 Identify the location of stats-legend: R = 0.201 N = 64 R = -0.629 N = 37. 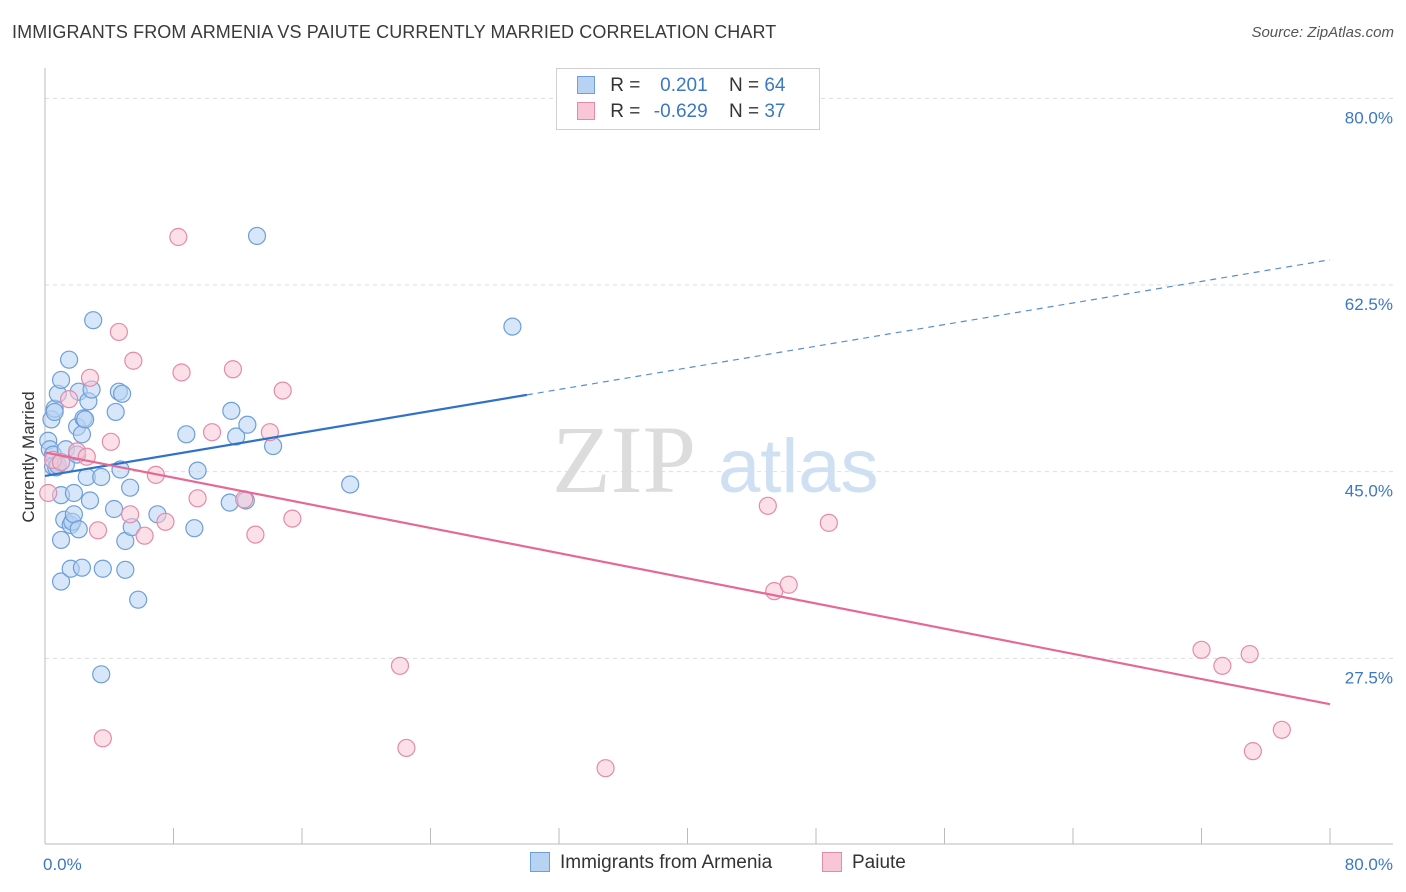
(688, 99).